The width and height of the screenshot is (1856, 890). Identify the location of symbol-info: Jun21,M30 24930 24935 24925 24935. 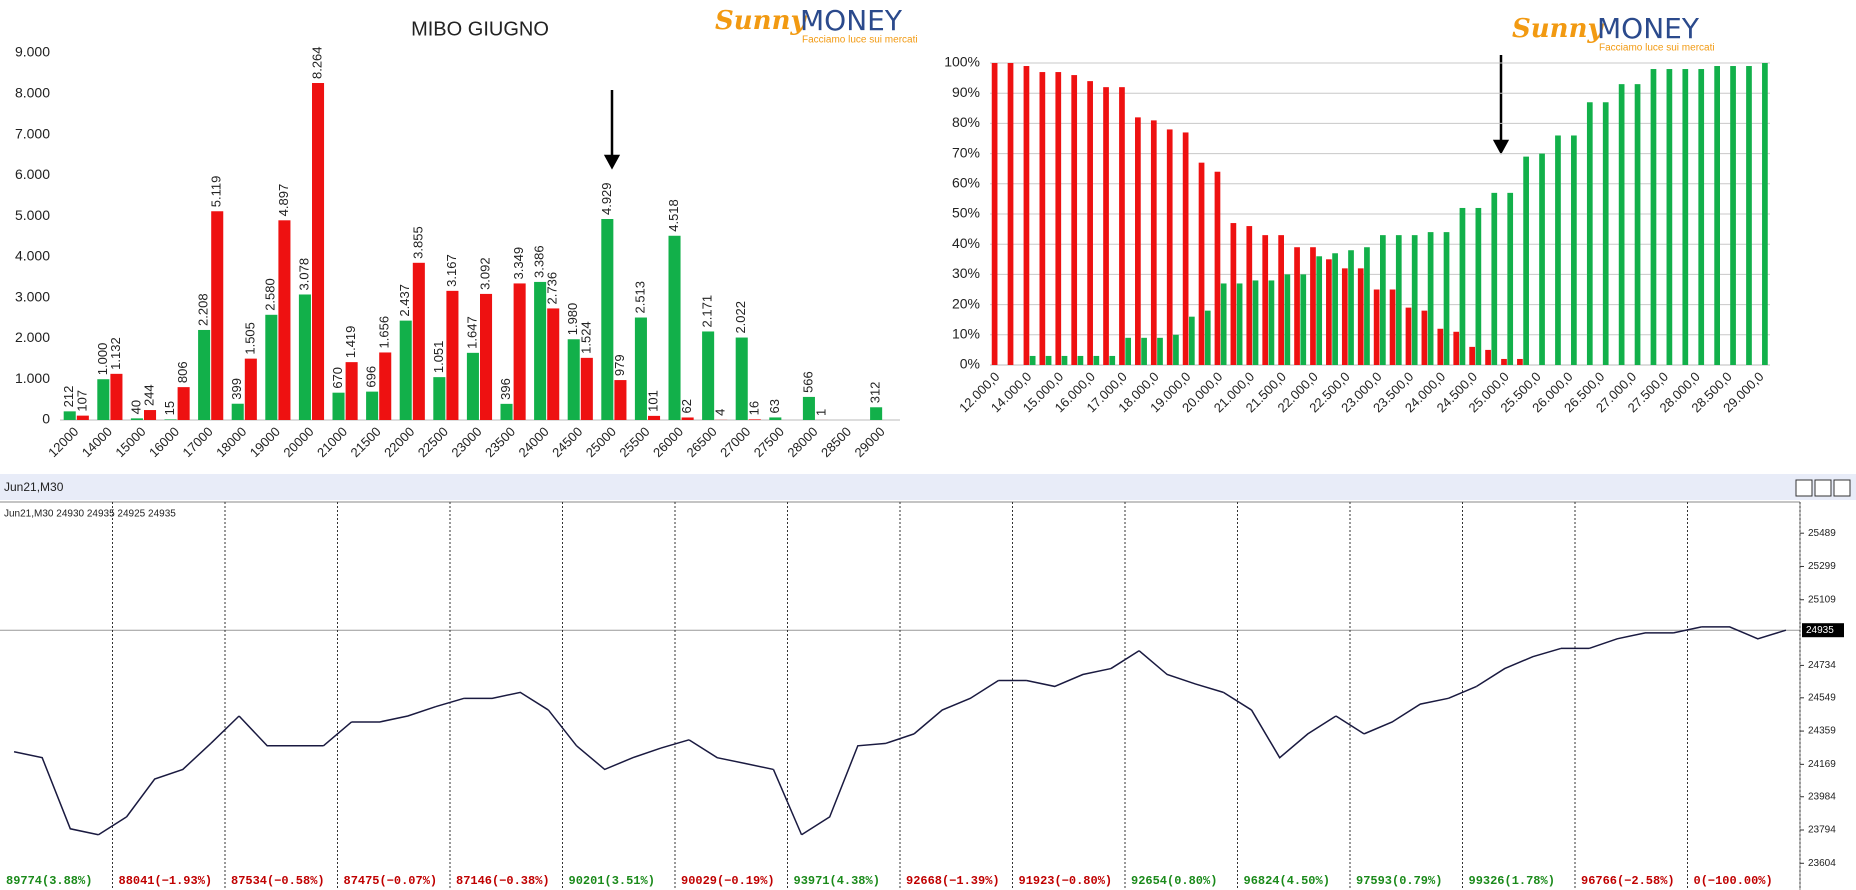
(90, 514).